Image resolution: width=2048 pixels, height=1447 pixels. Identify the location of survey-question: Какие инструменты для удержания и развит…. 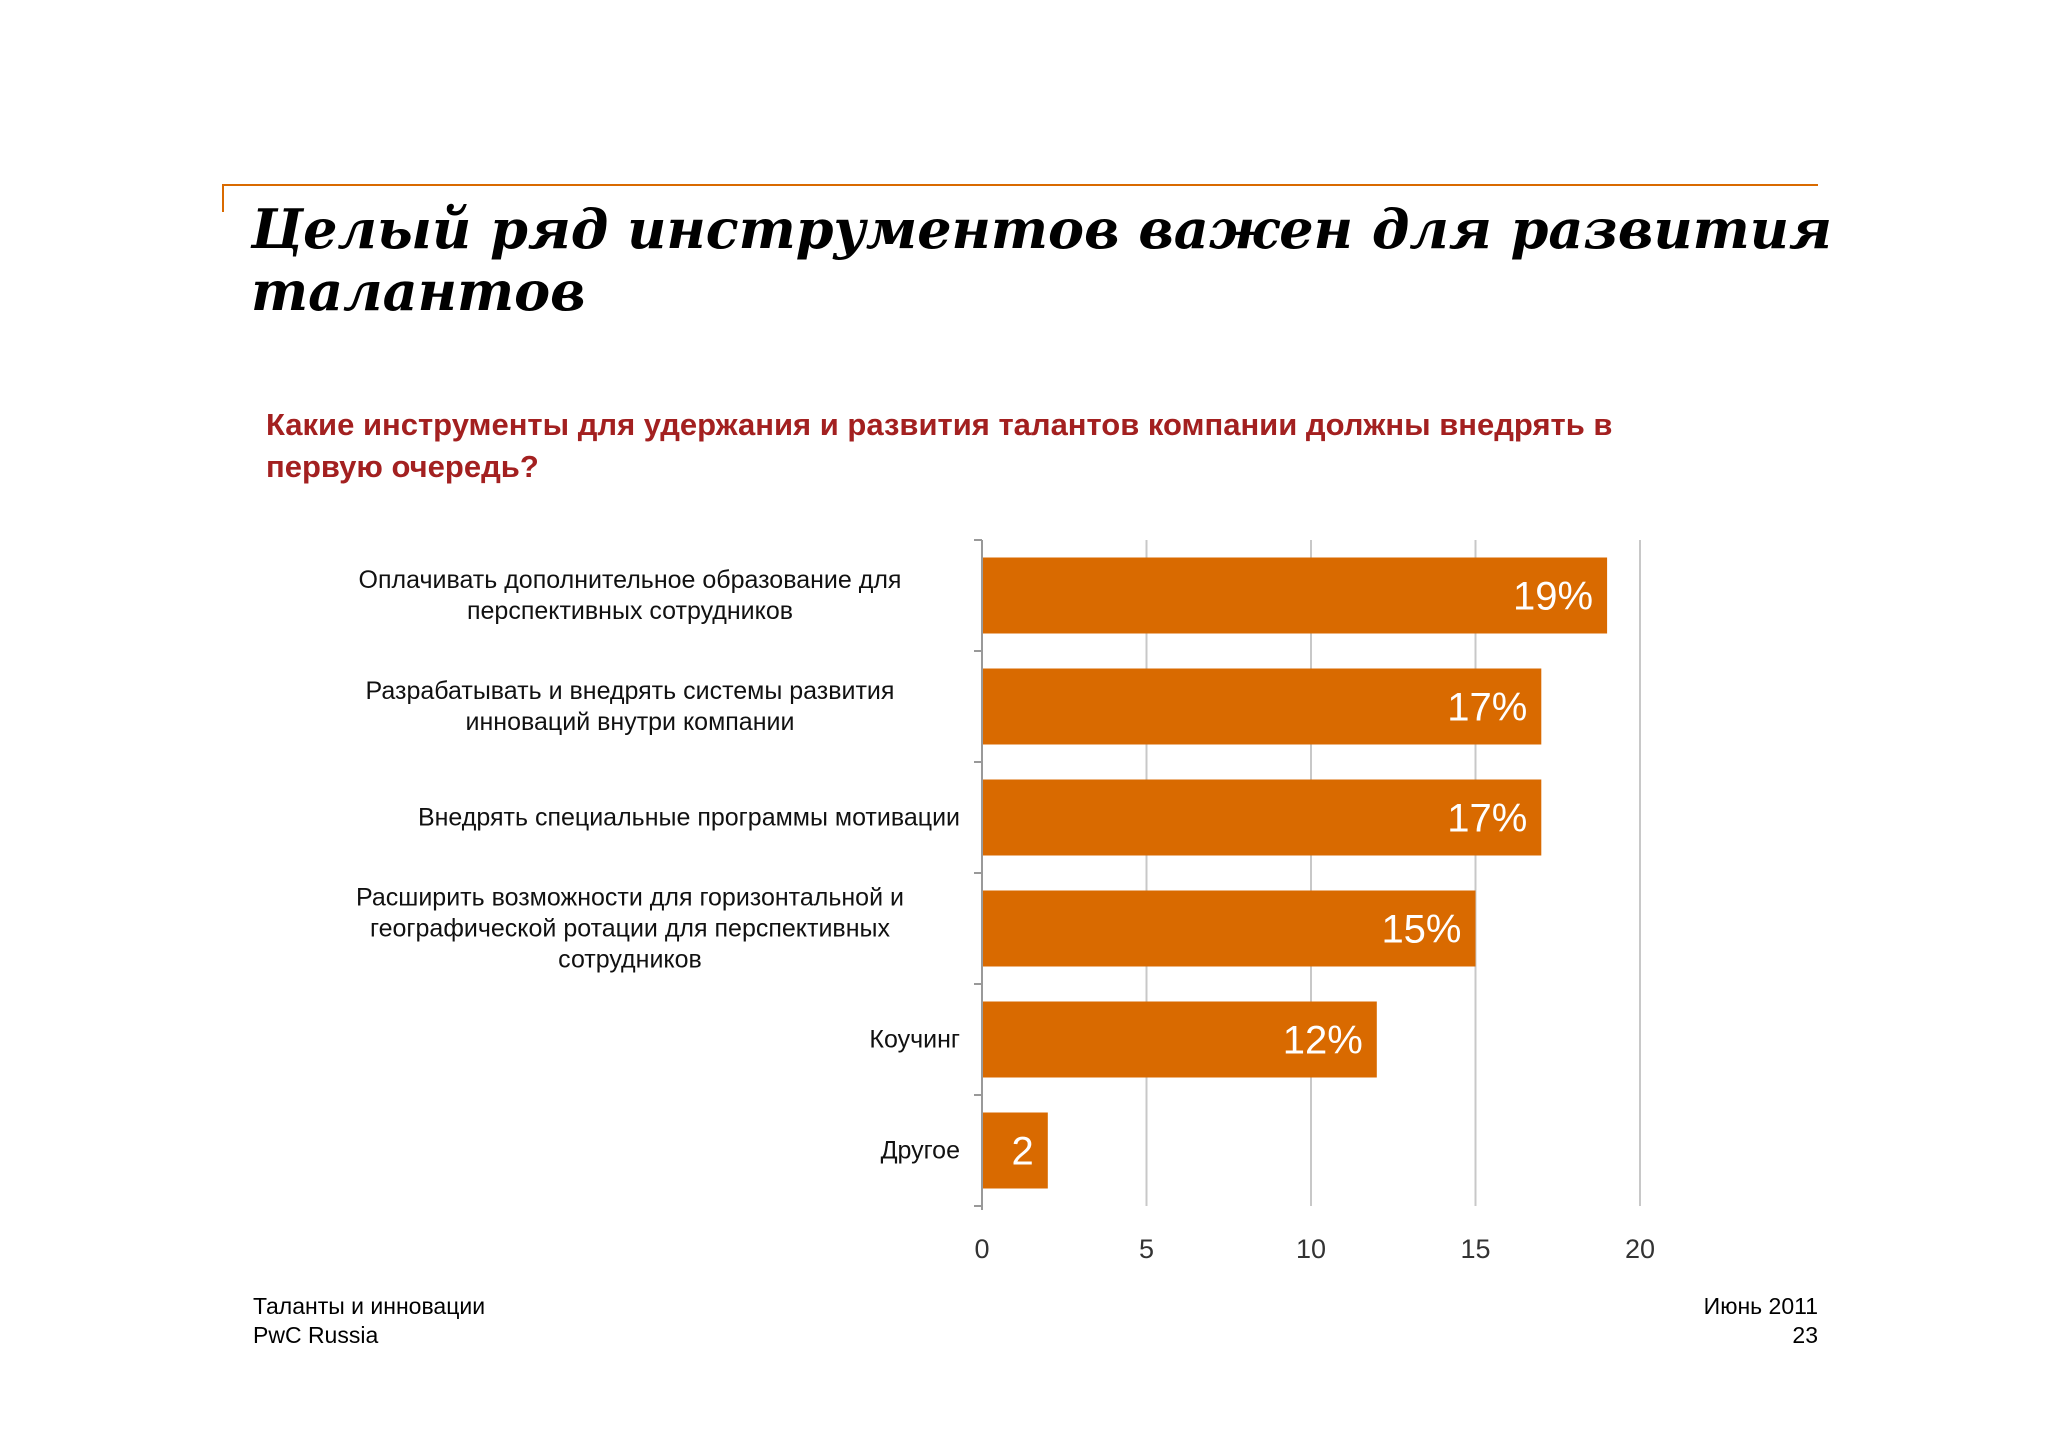
(939, 445).